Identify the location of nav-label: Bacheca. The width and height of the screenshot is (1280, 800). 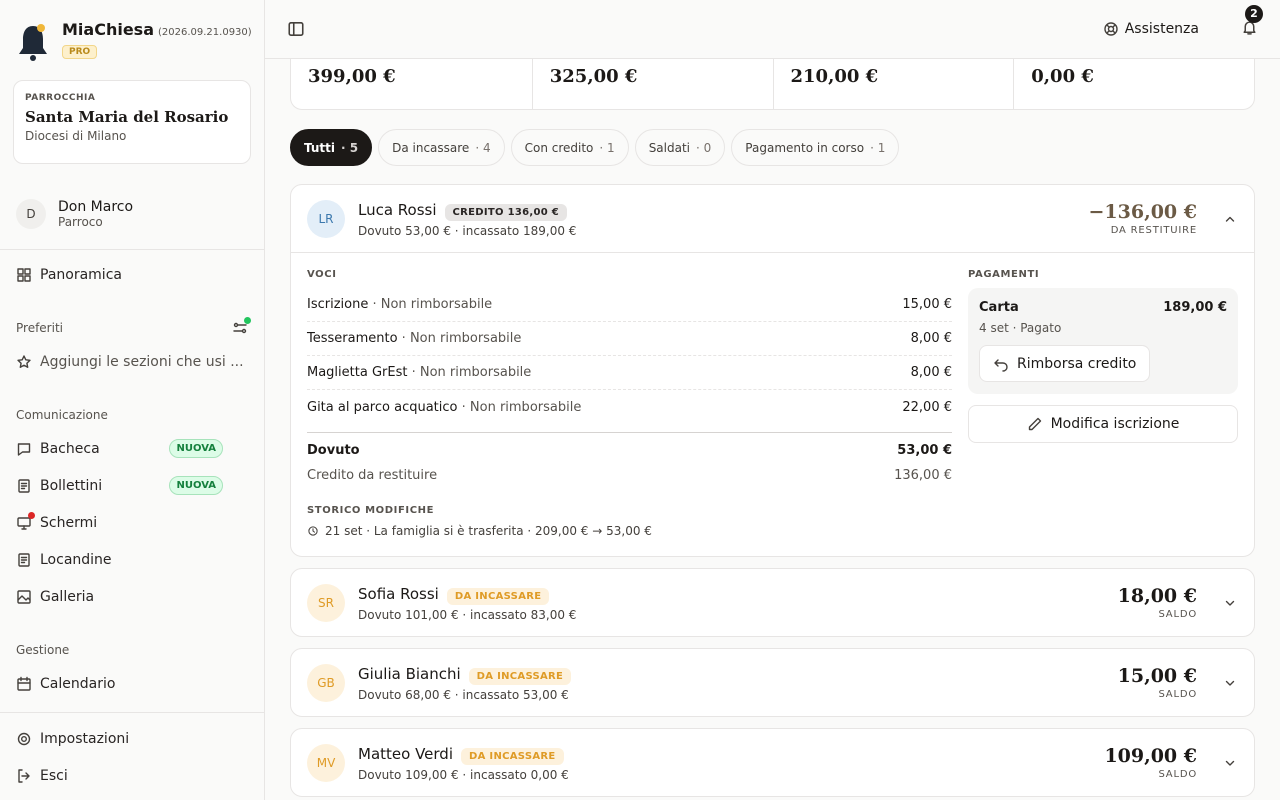
(70, 448).